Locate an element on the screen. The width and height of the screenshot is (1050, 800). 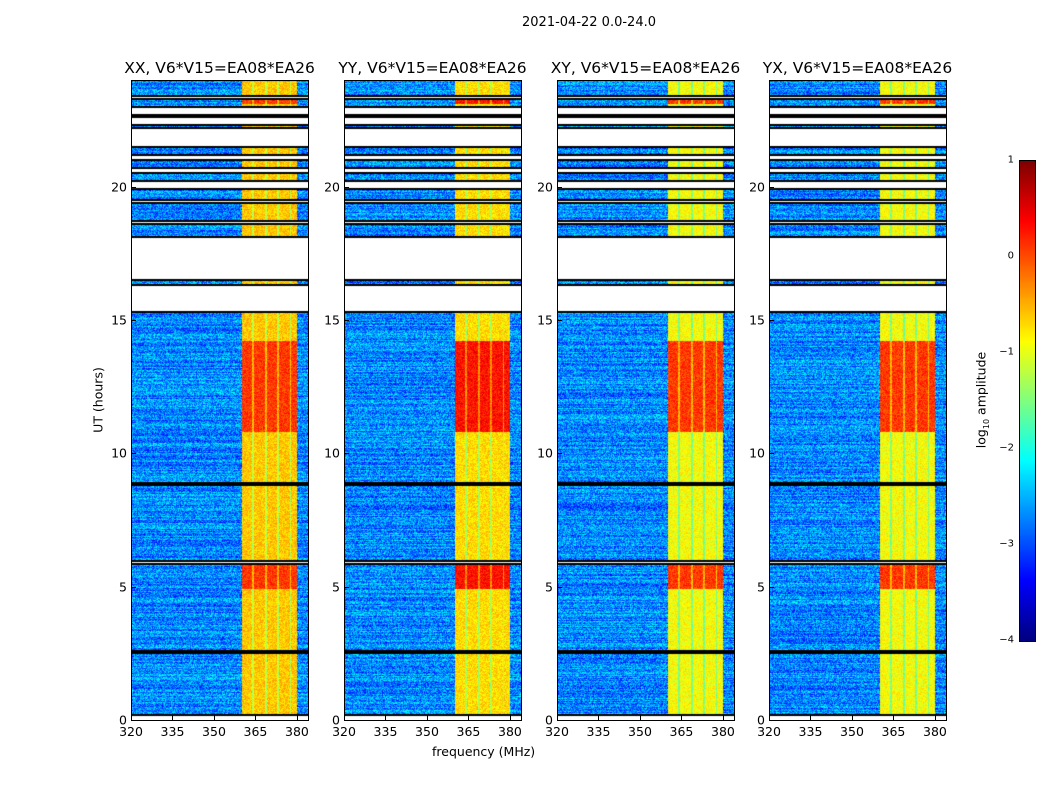
colorbar-tick-label: −4 is located at coordinates (1006, 640).